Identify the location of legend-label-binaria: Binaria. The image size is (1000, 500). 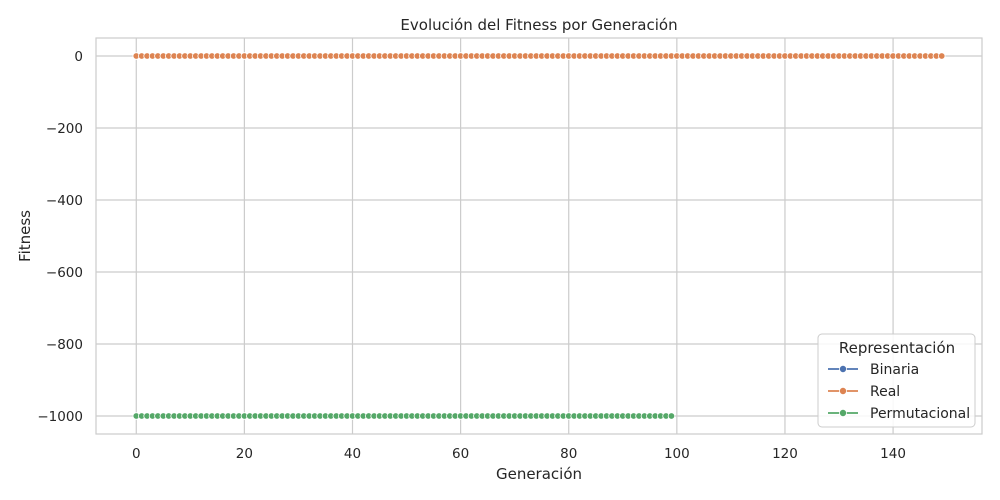
(894, 370).